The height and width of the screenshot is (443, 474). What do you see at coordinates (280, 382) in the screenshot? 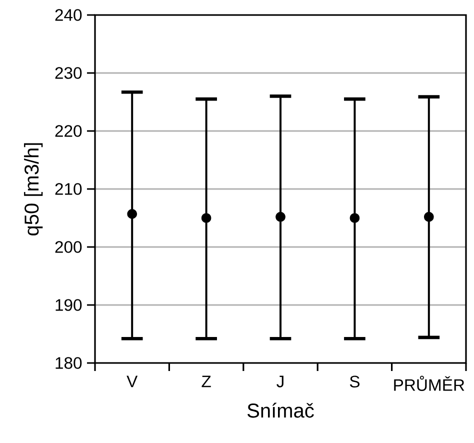
I see `x-tick-label: J` at bounding box center [280, 382].